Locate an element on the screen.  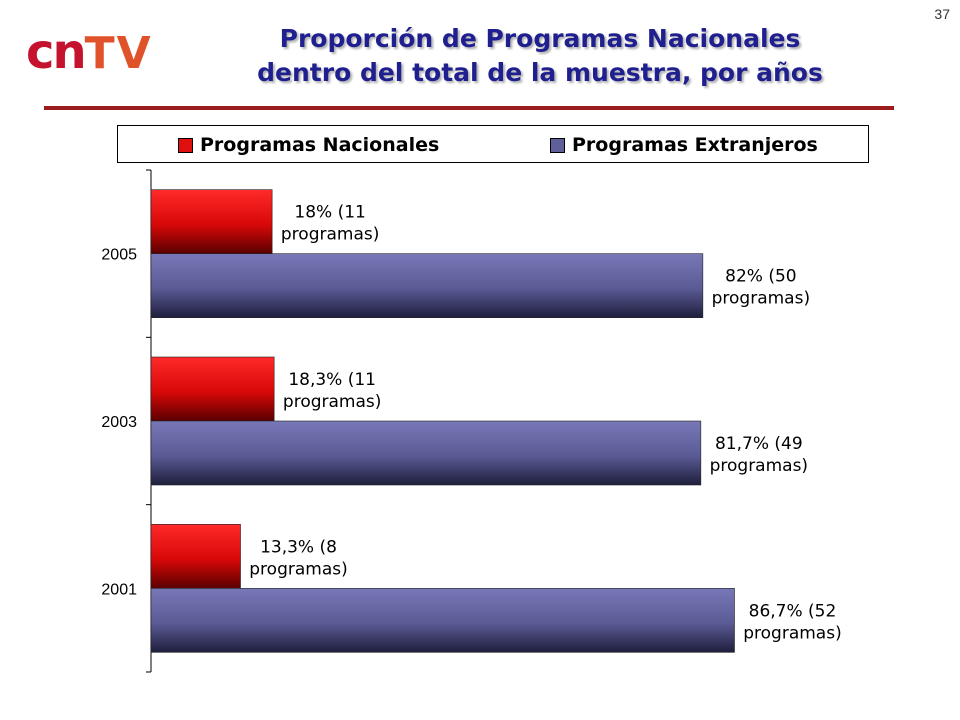
slide-number: 37 is located at coordinates (942, 14).